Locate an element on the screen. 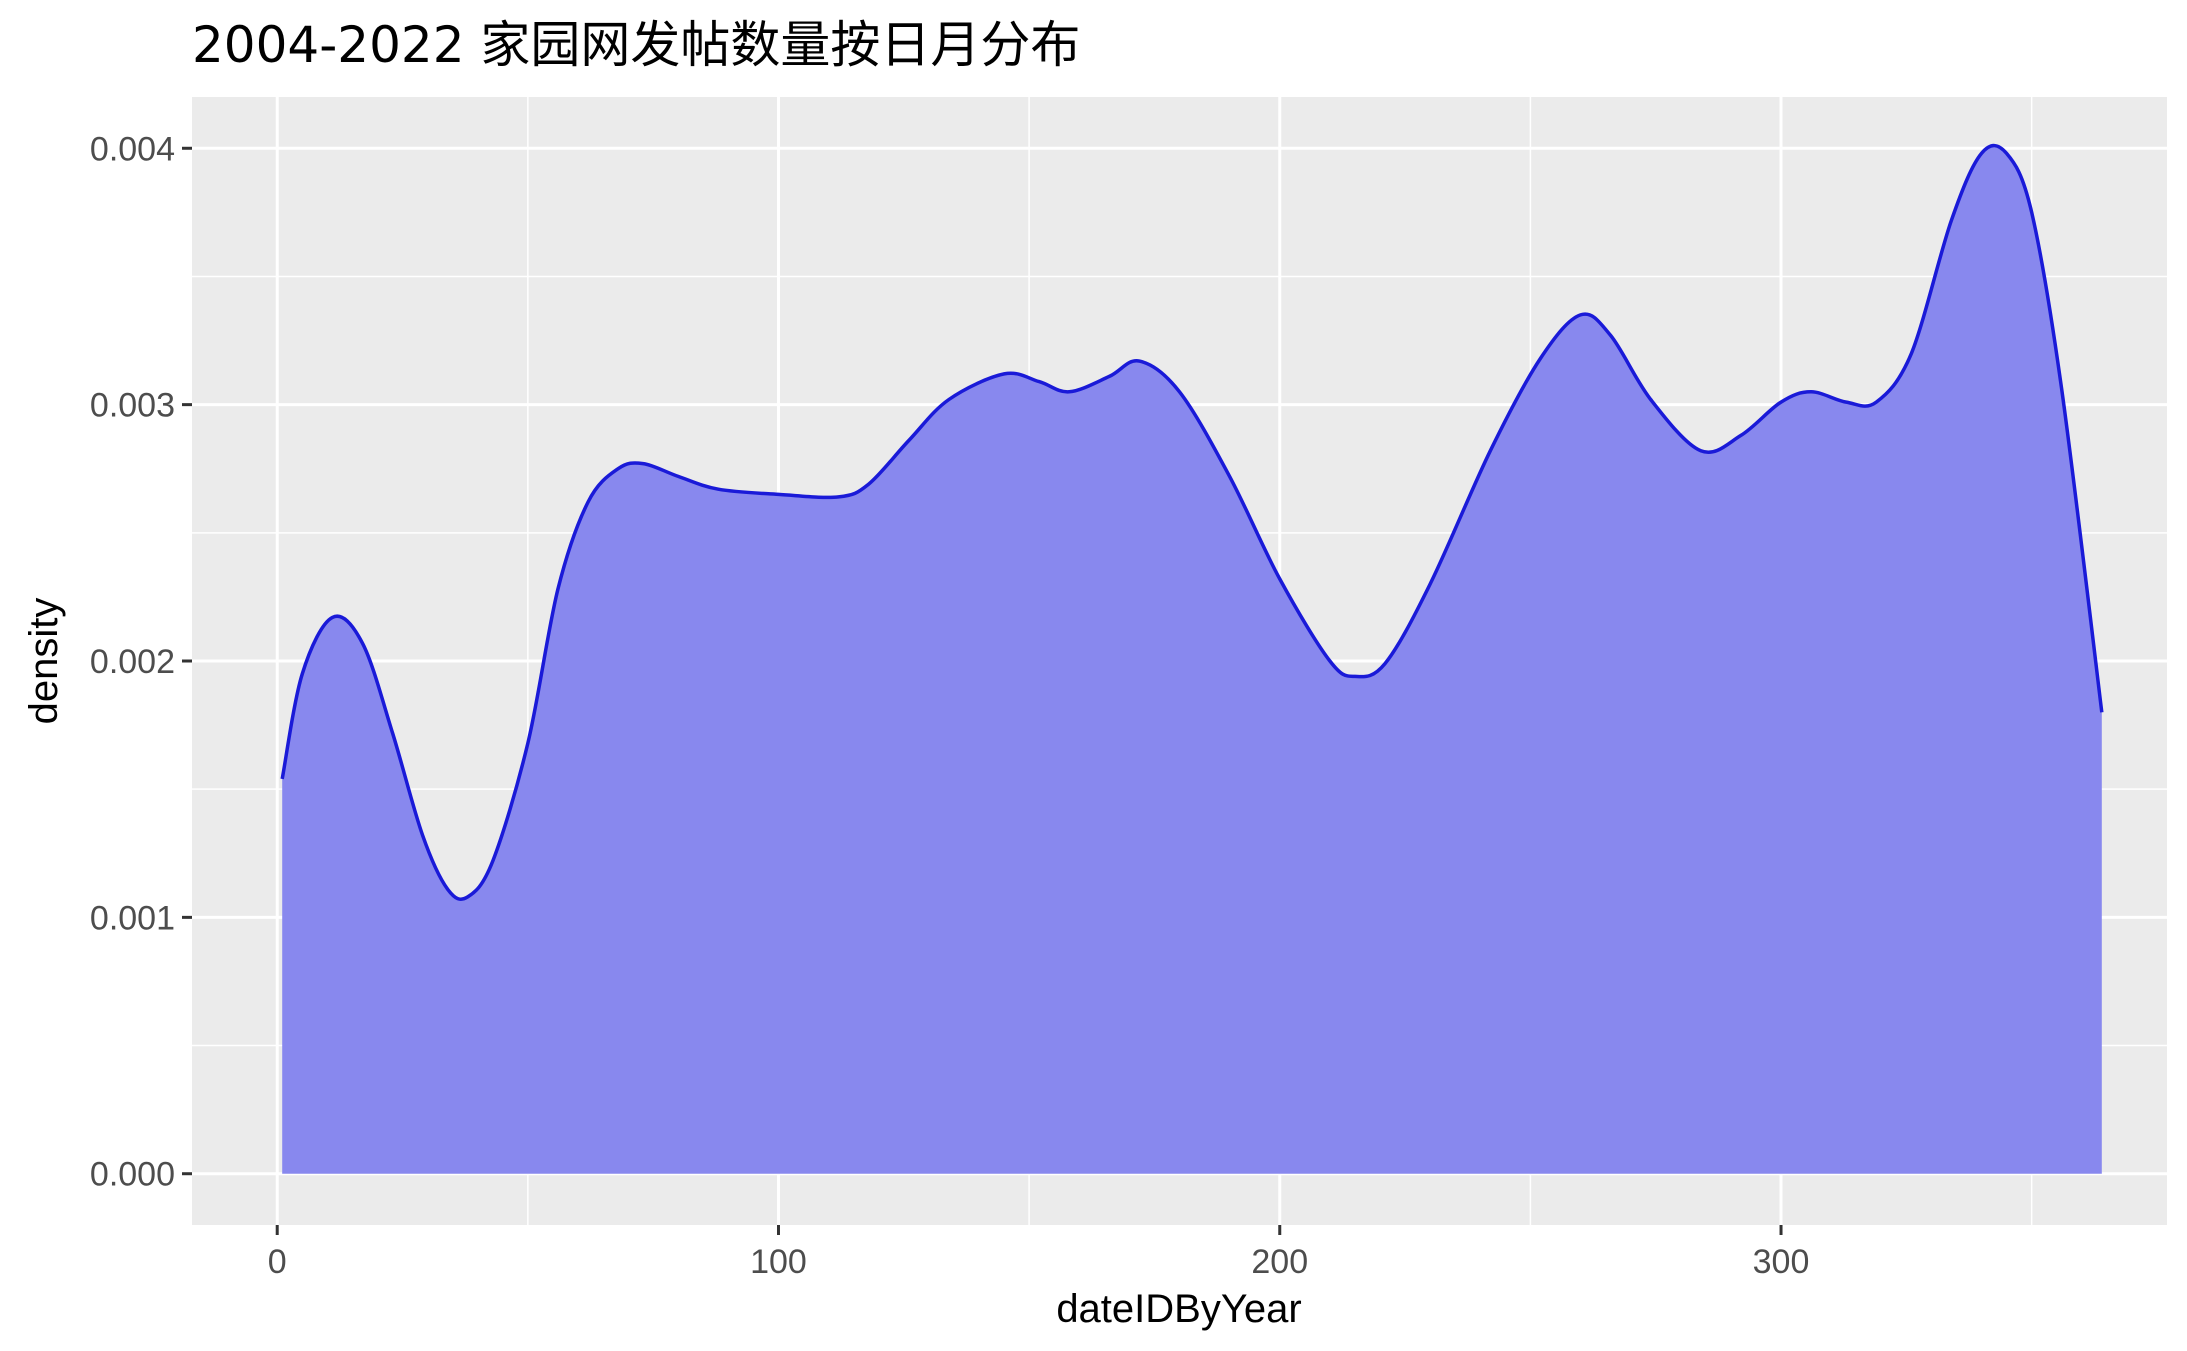  x-tick-label: 200 is located at coordinates (1279, 1262).